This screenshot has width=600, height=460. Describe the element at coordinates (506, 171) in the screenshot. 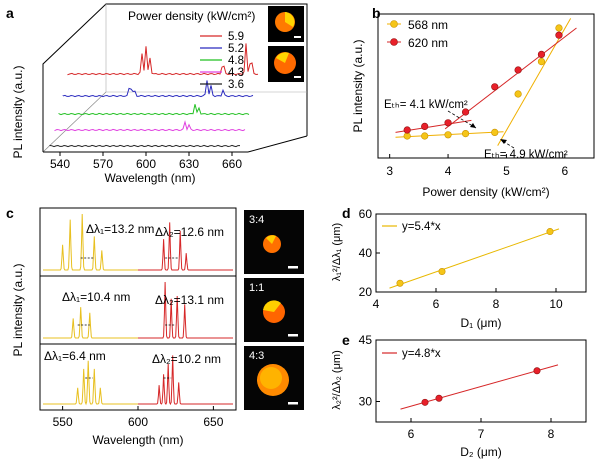

I see `panel-b-xtick-label: 5` at that location.